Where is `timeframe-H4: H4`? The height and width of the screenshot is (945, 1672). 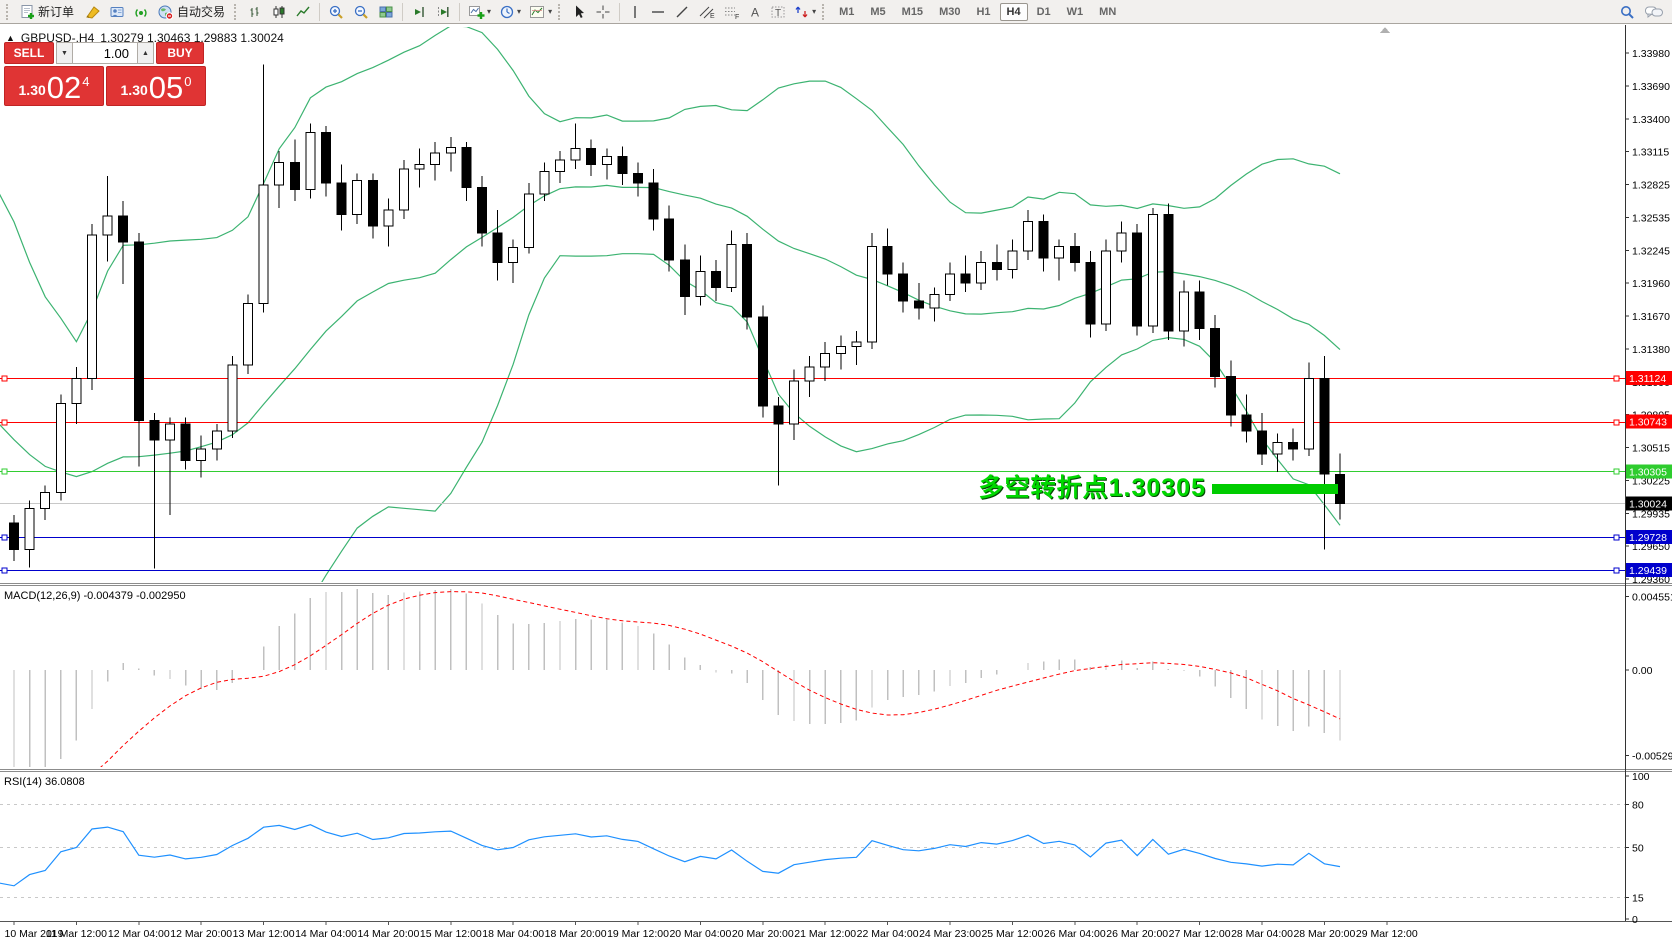
timeframe-H4: H4 is located at coordinates (1013, 11).